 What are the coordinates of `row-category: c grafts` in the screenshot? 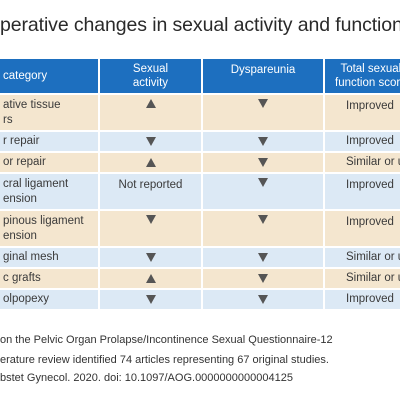 It's located at (49, 278).